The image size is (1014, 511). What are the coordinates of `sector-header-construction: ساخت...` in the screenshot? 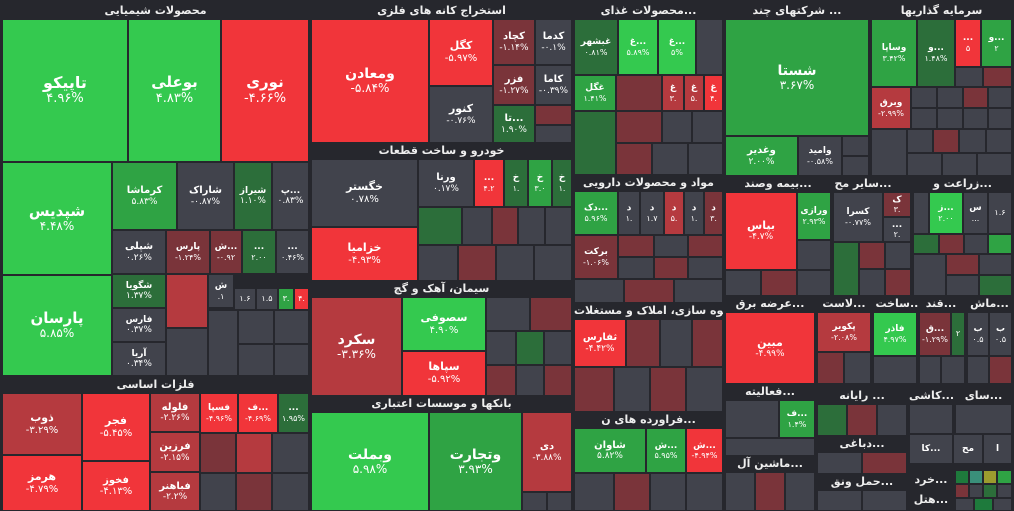 It's located at (899, 304).